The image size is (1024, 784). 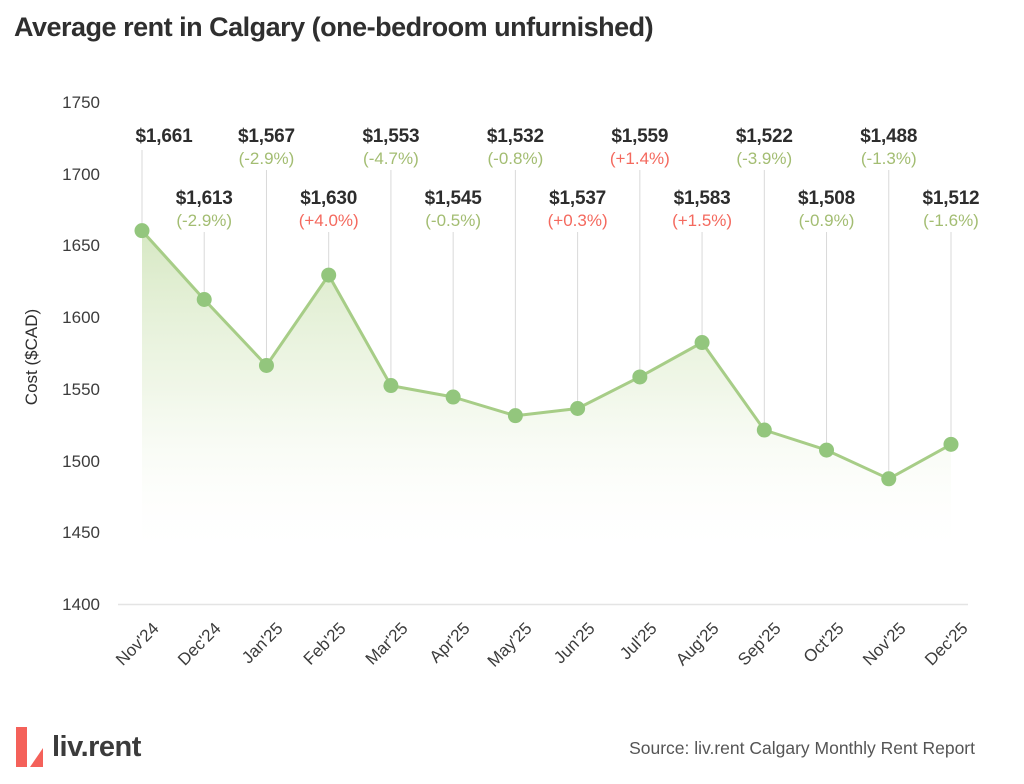 What do you see at coordinates (764, 158) in the screenshot?
I see `point-percent-label: (-3.9%)` at bounding box center [764, 158].